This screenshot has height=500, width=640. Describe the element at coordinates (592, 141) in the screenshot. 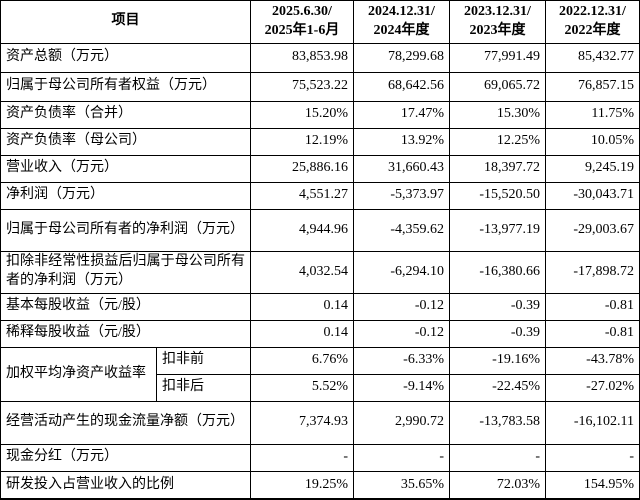

I see `cell-value: 10.05%` at that location.